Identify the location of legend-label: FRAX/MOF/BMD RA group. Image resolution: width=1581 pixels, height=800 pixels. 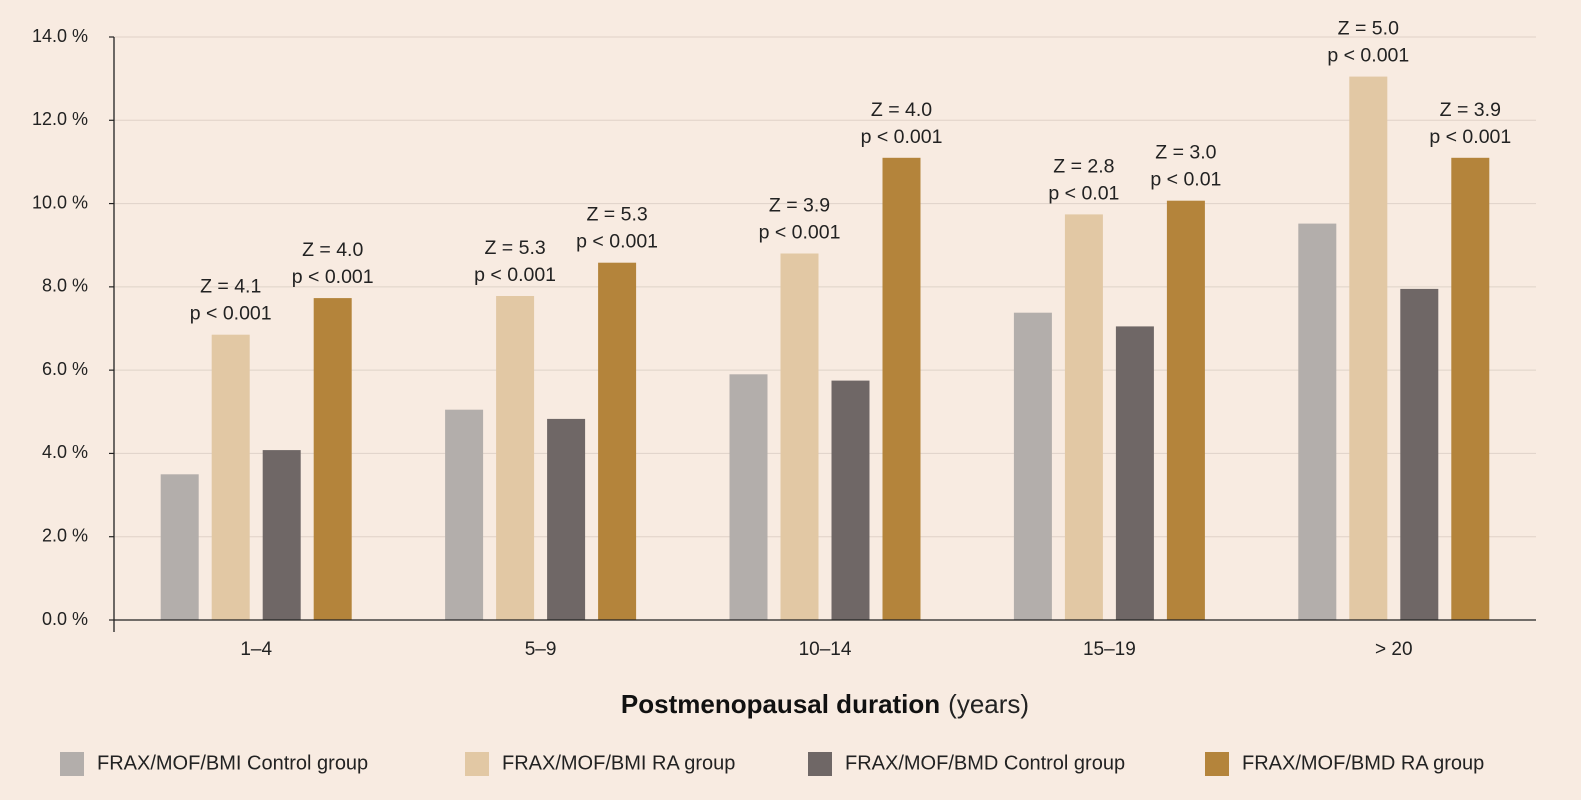
(1363, 763).